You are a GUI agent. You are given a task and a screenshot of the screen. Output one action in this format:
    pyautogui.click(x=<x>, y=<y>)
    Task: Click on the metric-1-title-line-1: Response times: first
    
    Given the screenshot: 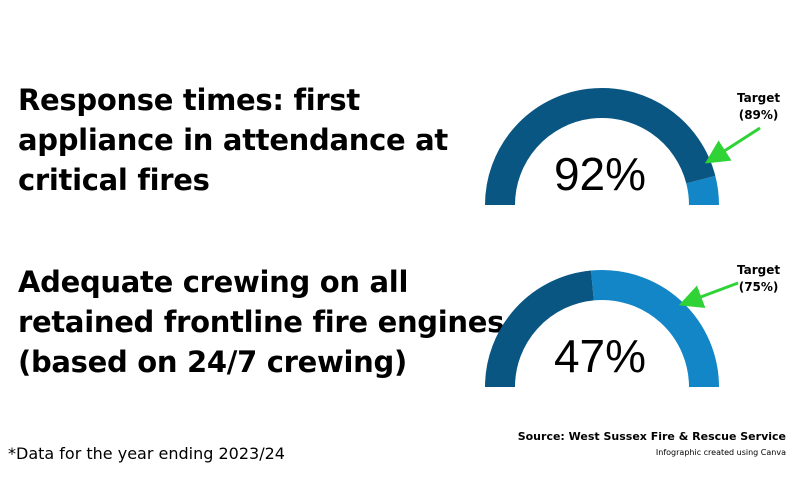 What is the action you would take?
    pyautogui.click(x=189, y=100)
    